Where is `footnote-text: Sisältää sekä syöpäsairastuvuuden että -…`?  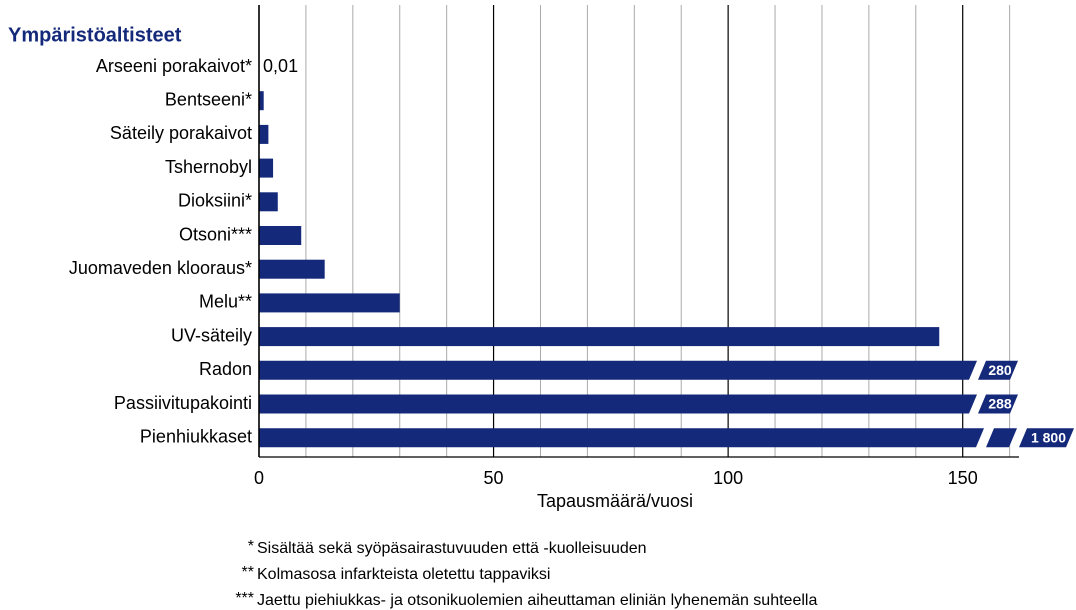 footnote-text: Sisältää sekä syöpäsairastuvuuden että -… is located at coordinates (452, 548).